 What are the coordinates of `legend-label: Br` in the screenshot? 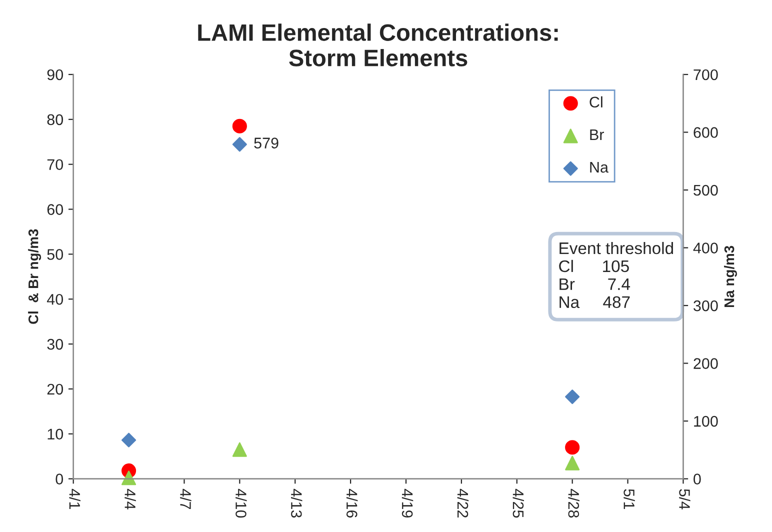 It's located at (597, 134).